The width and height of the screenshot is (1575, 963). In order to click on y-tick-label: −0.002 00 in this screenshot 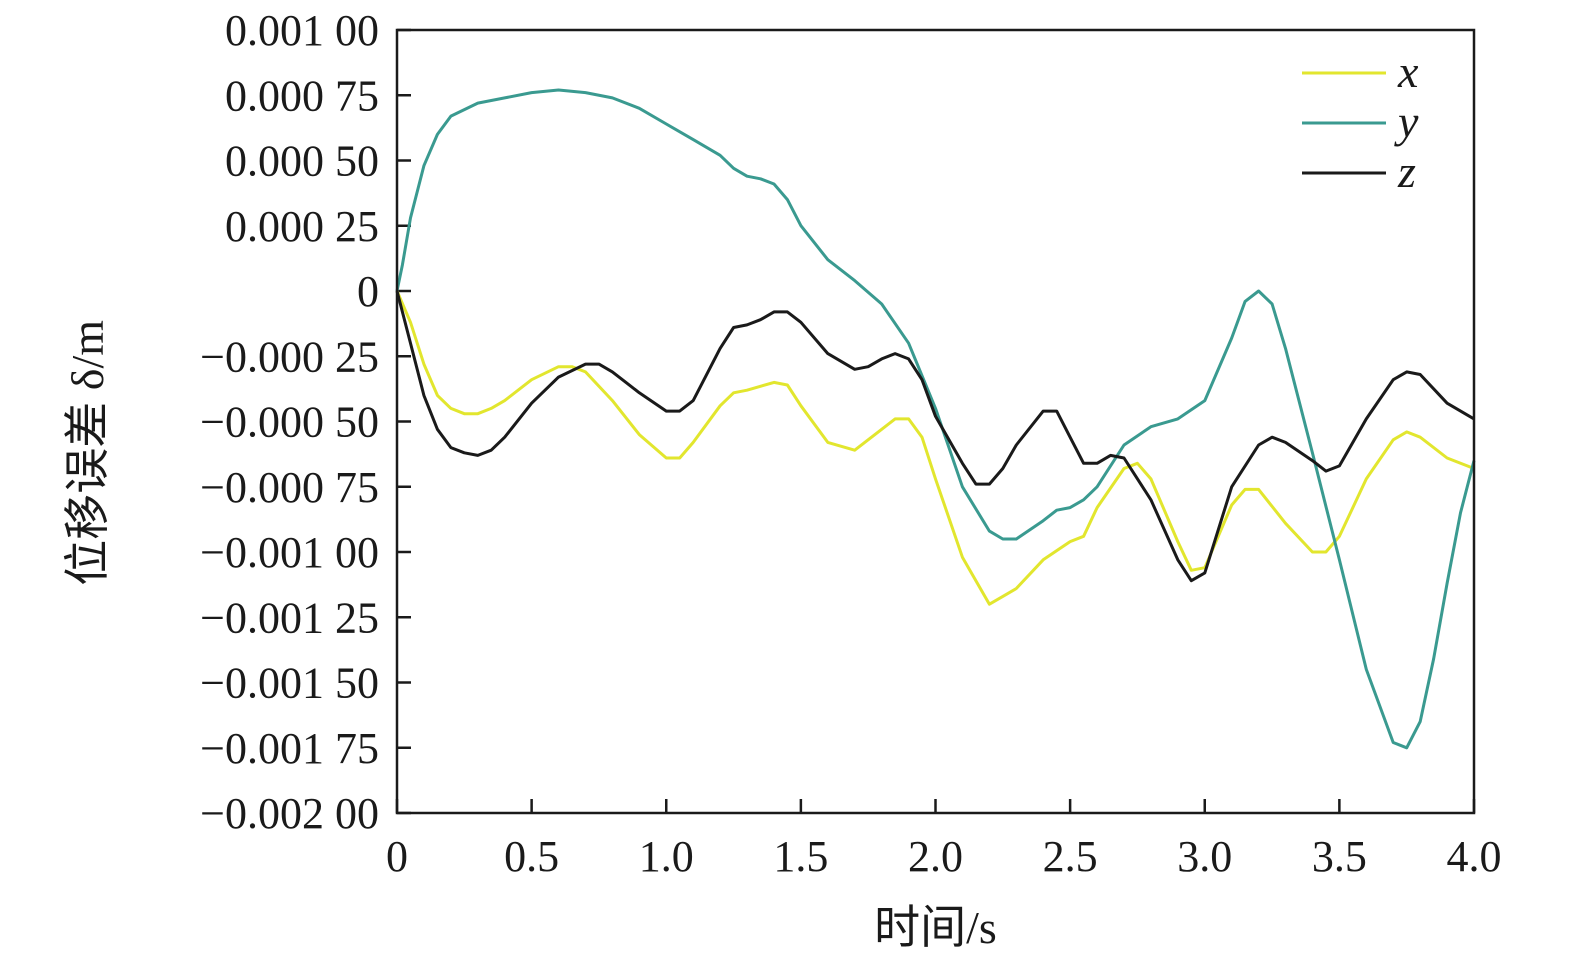, I will do `click(289, 813)`.